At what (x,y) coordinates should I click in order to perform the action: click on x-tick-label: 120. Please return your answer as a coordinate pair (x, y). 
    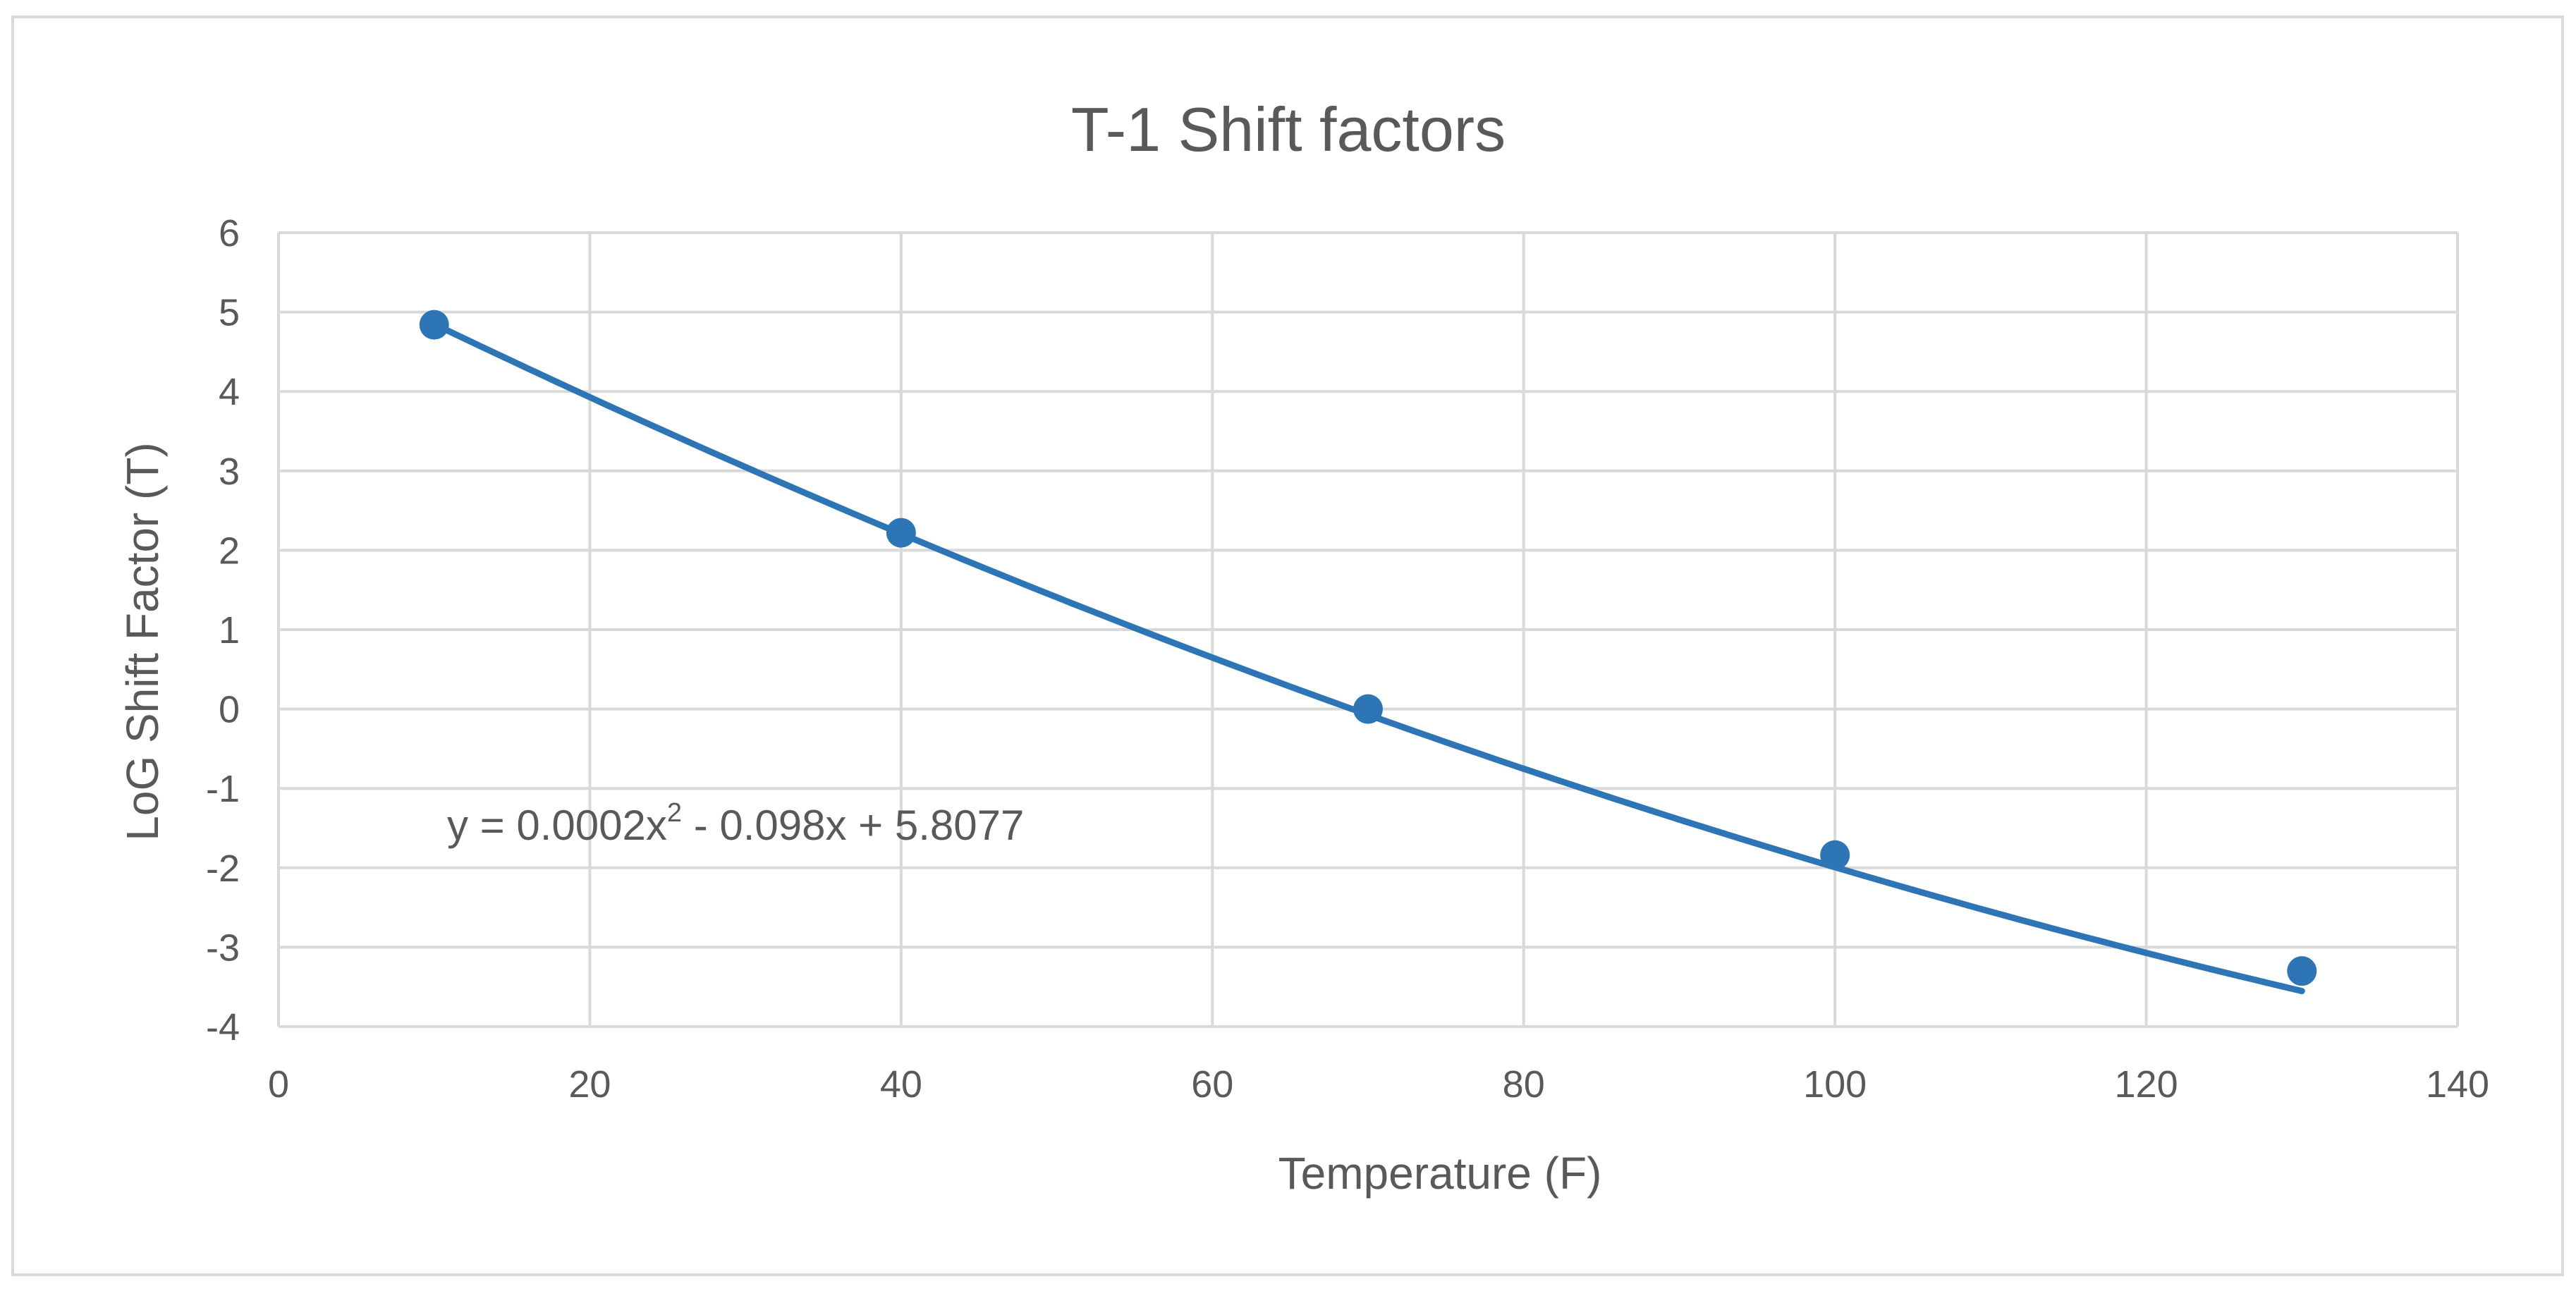
    Looking at the image, I should click on (2147, 1084).